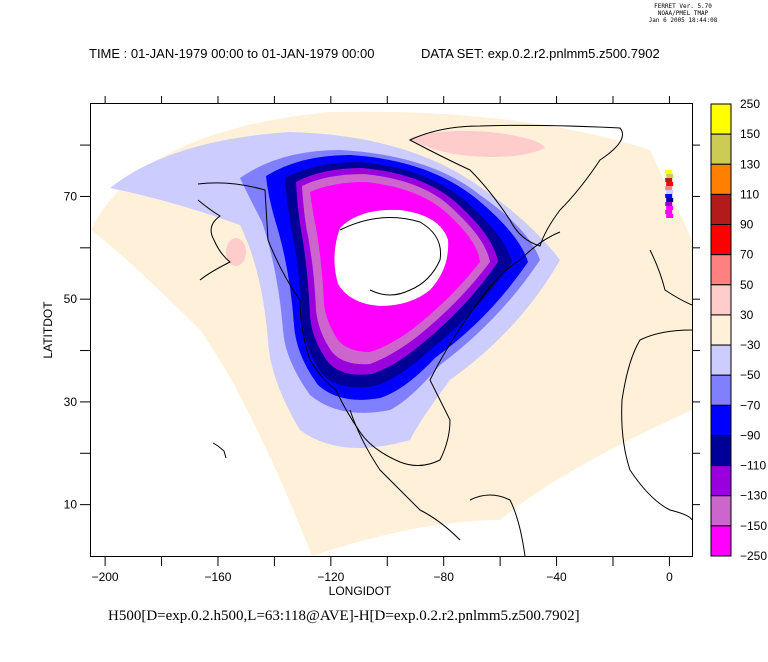 Image resolution: width=768 pixels, height=662 pixels. I want to click on y-axis-label: LATITDOT, so click(48, 330).